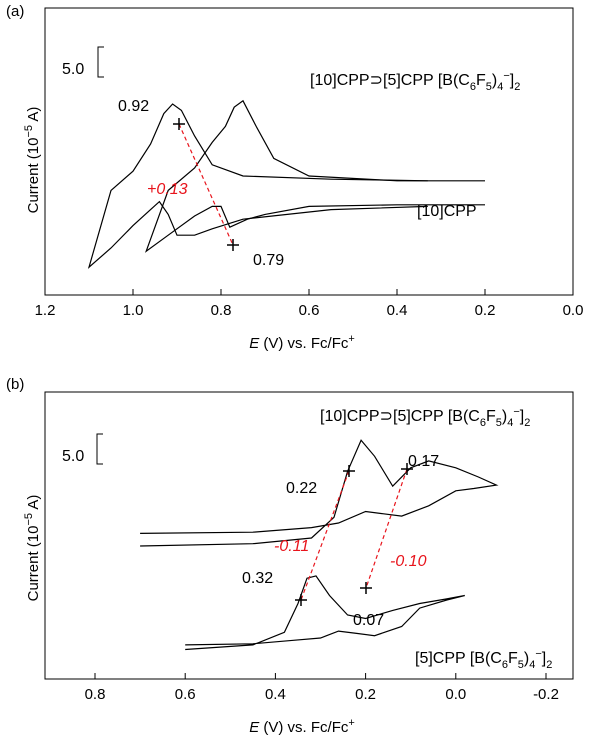 Image resolution: width=605 pixels, height=744 pixels. I want to click on panel-b-label: (b), so click(15, 384).